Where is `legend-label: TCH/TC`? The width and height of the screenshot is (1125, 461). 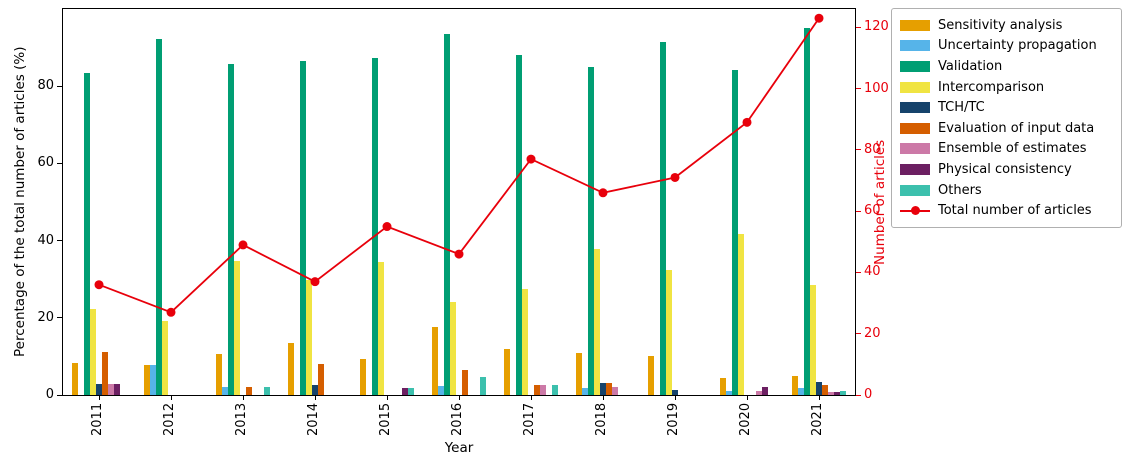
legend-label: TCH/TC is located at coordinates (961, 108).